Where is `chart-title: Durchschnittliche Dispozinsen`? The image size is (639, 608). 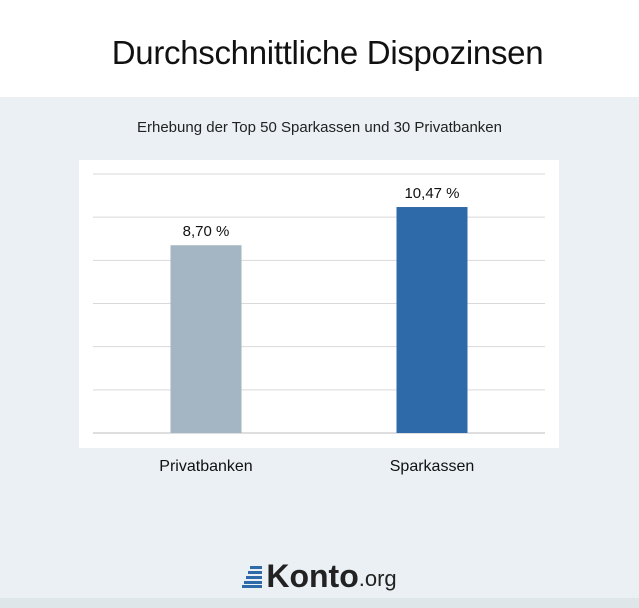 chart-title: Durchschnittliche Dispozinsen is located at coordinates (327, 52).